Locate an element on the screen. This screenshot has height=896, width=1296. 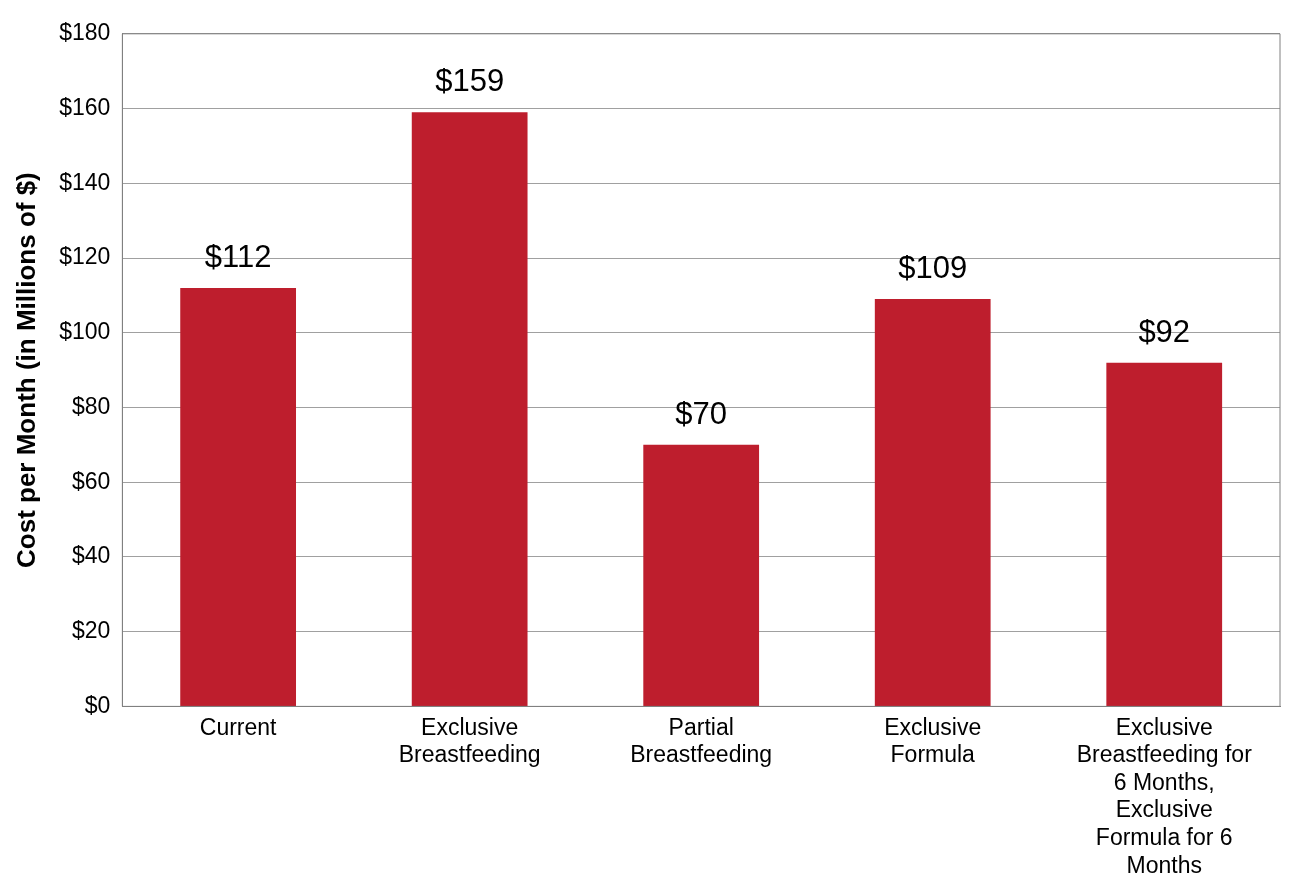
y-tick-label: $180 is located at coordinates (85, 32).